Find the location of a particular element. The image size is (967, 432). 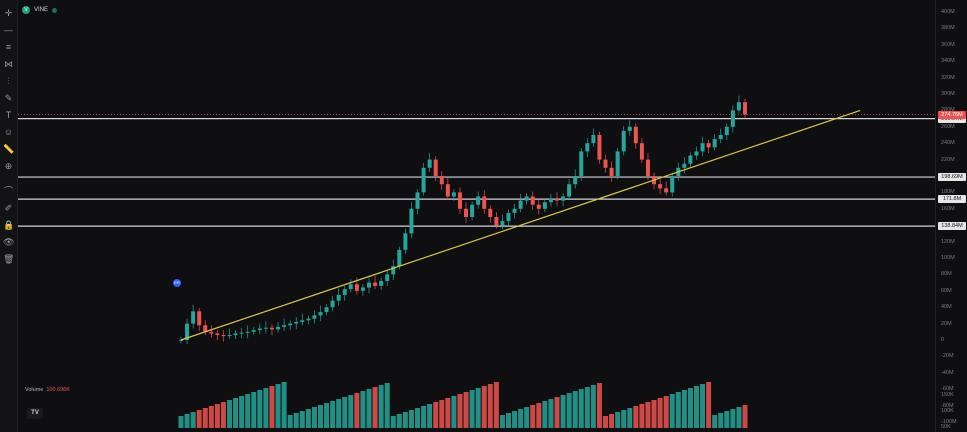

earnings-badge: ER is located at coordinates (177, 283).